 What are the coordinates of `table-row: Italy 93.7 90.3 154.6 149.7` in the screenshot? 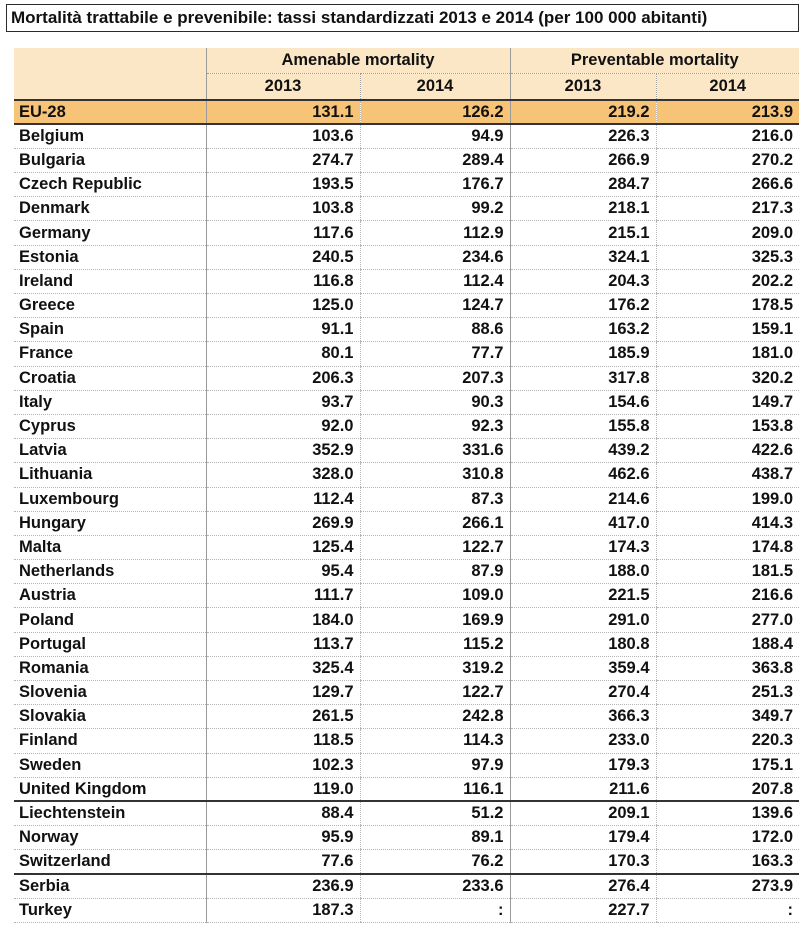 It's located at (406, 402).